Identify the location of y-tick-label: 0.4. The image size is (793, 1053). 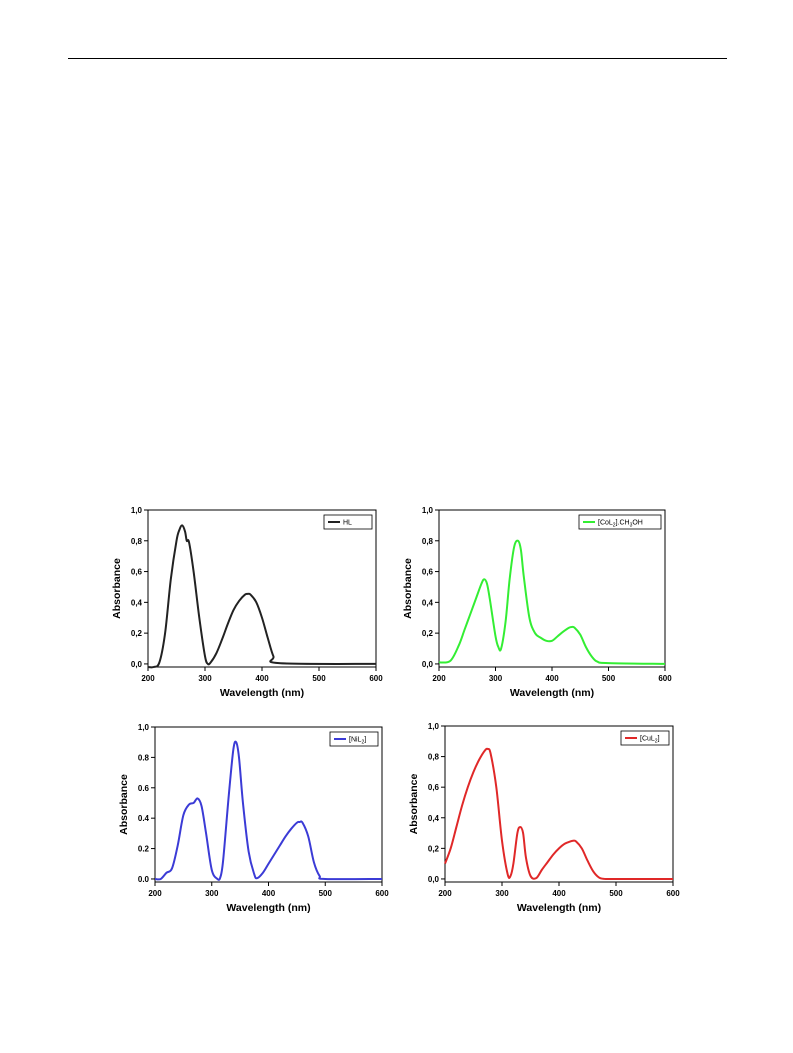
(144, 818).